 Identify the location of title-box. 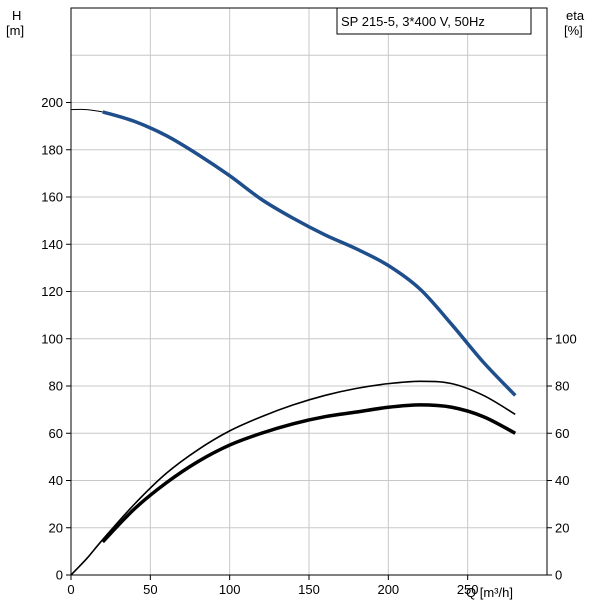
(434, 21).